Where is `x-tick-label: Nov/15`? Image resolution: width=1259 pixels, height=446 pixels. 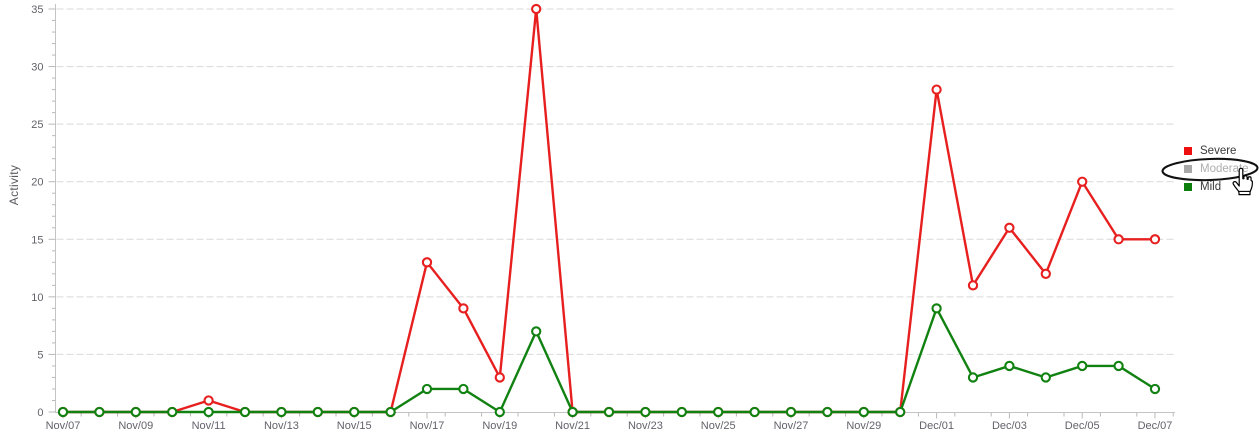 x-tick-label: Nov/15 is located at coordinates (354, 426).